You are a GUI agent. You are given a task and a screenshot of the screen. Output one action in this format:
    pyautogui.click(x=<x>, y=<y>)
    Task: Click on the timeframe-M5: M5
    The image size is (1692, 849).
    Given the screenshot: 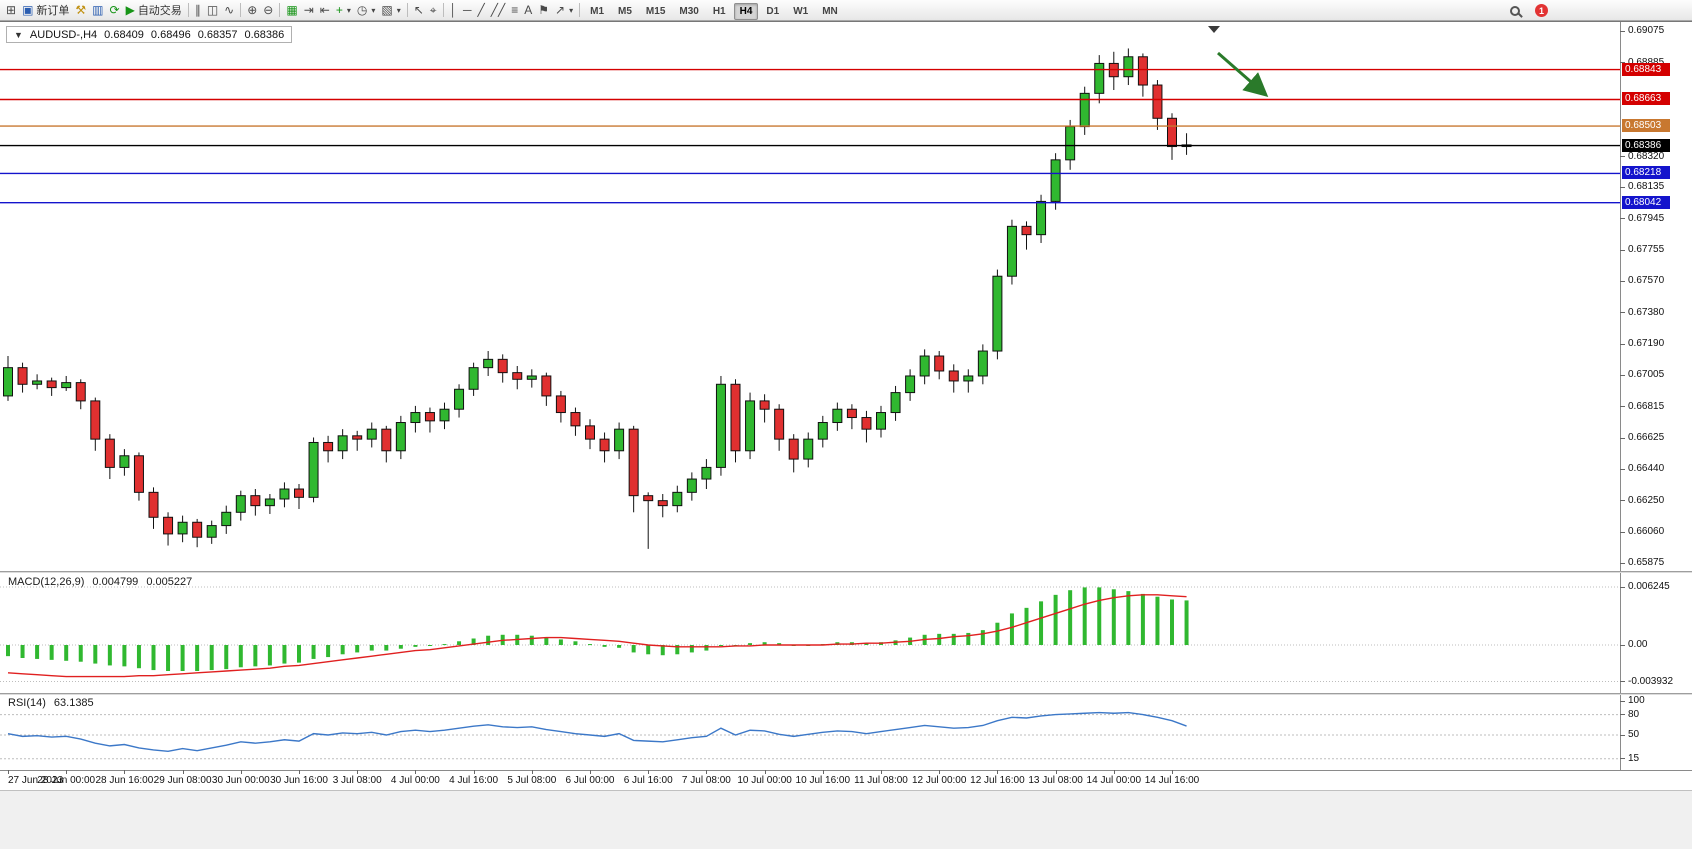 What is the action you would take?
    pyautogui.click(x=625, y=11)
    